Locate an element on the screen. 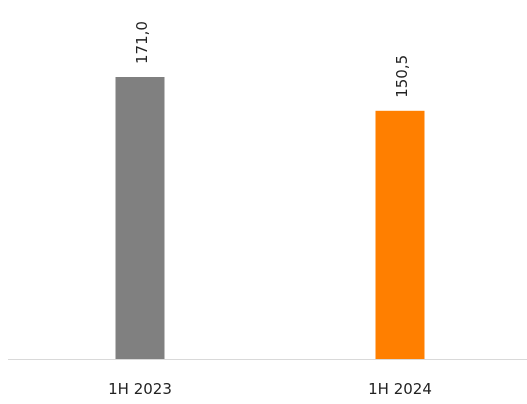  value-label: 171,0 is located at coordinates (142, 42).